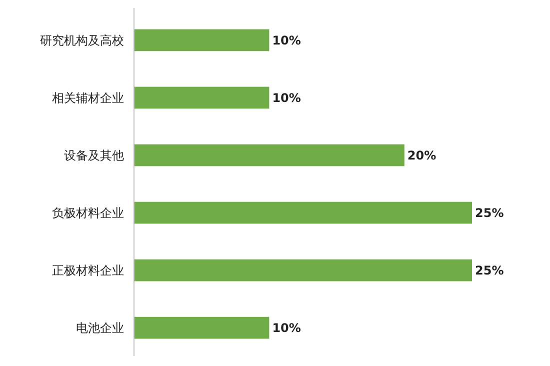 The width and height of the screenshot is (550, 366). Describe the element at coordinates (88, 213) in the screenshot. I see `y-tick-label: 负极材料企业` at that location.